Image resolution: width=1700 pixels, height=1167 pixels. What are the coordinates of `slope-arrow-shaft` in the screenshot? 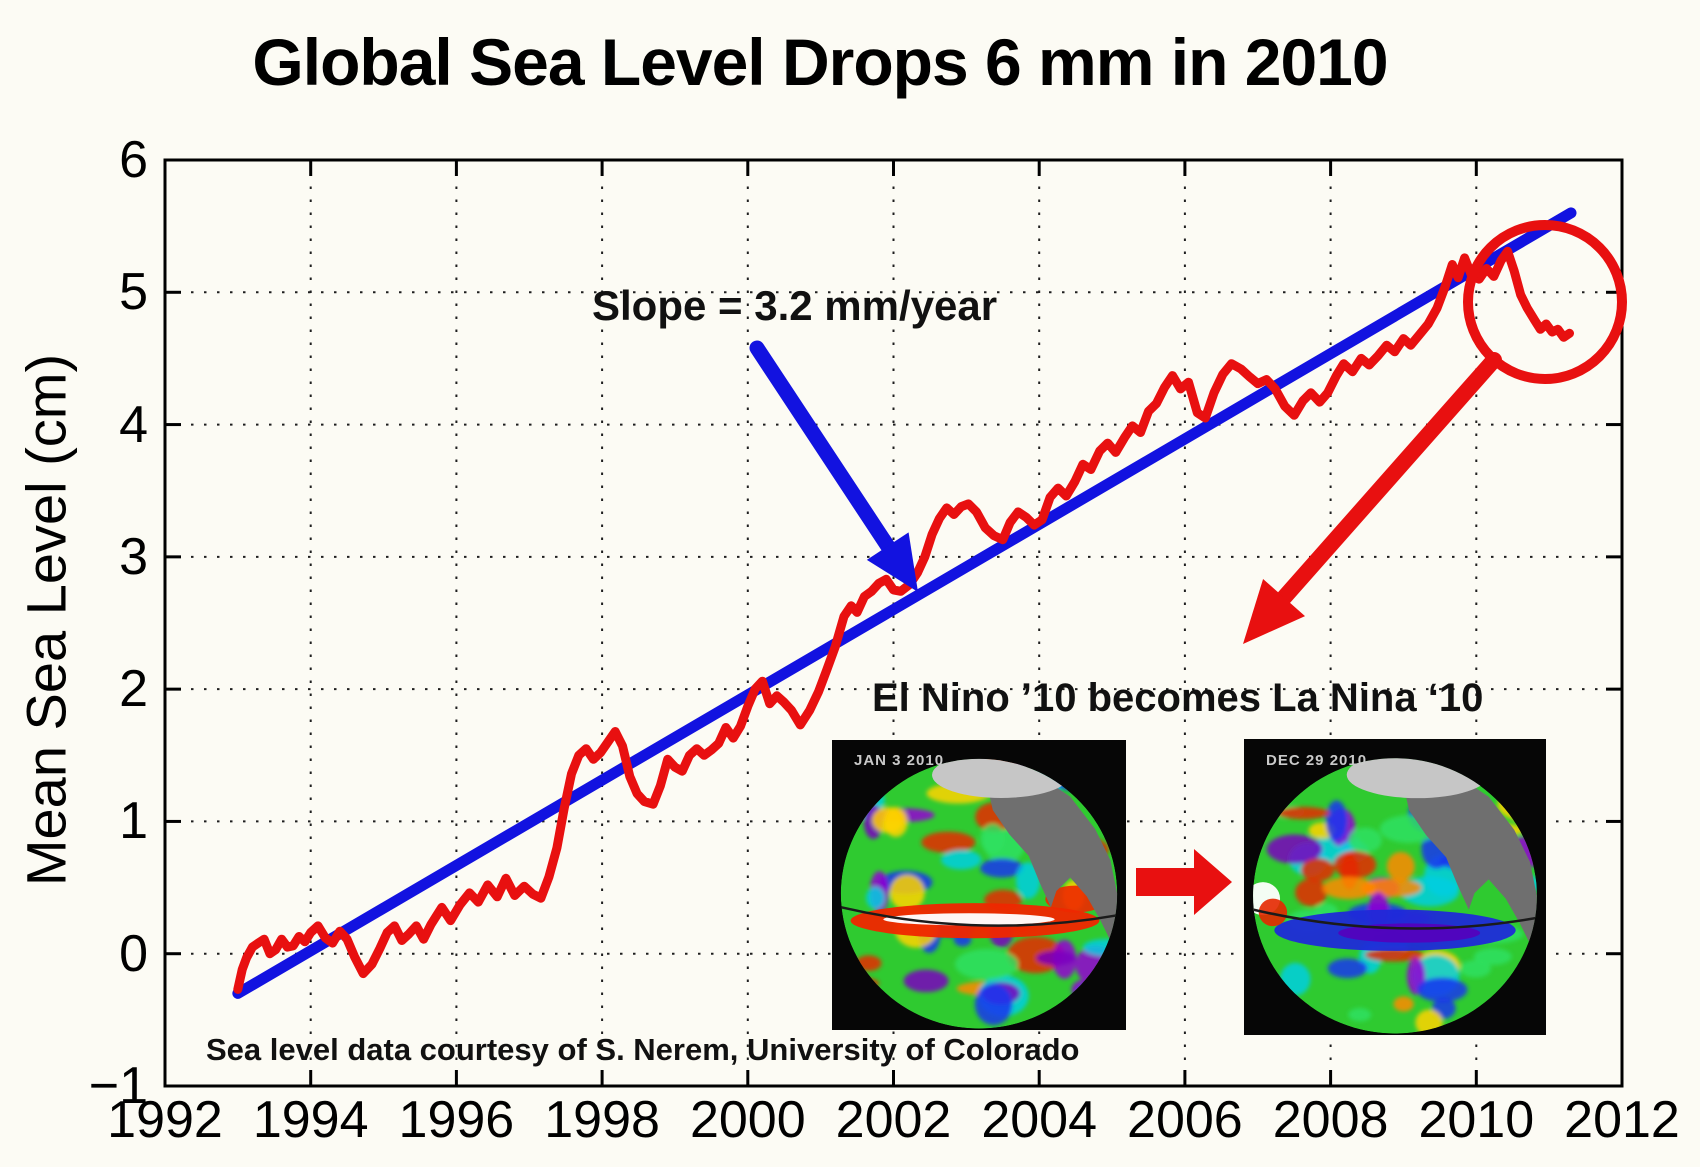 It's located at (824, 450).